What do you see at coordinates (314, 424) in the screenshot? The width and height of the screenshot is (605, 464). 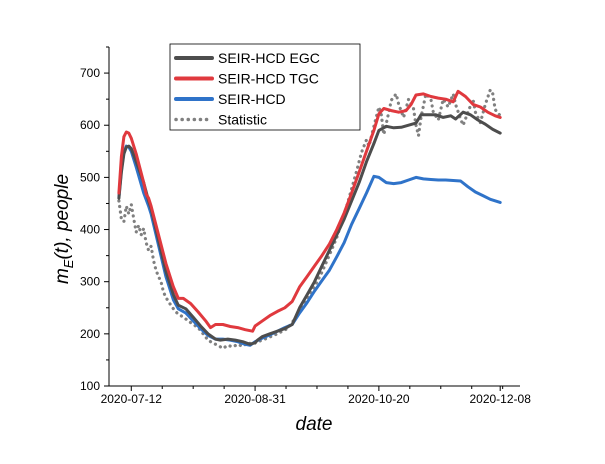 I see `x-axis-title: date` at bounding box center [314, 424].